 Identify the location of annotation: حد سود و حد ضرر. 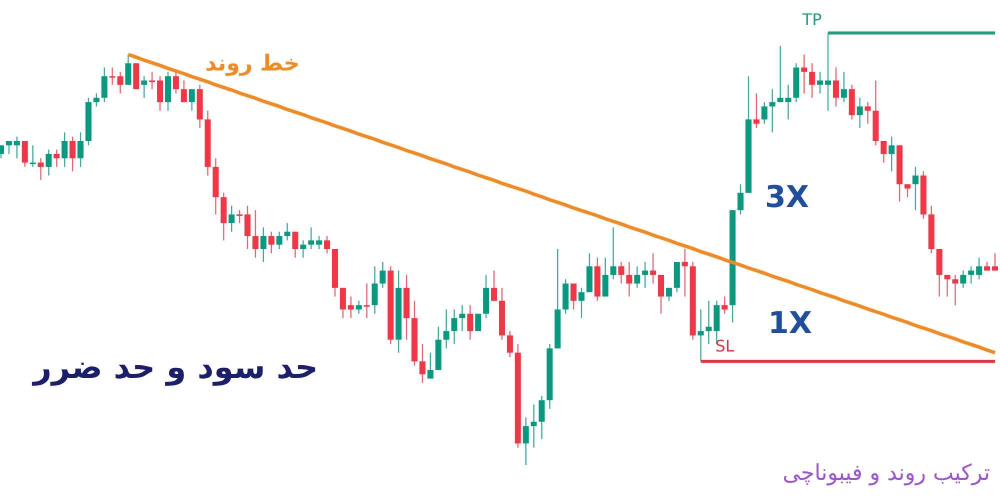
(175, 367).